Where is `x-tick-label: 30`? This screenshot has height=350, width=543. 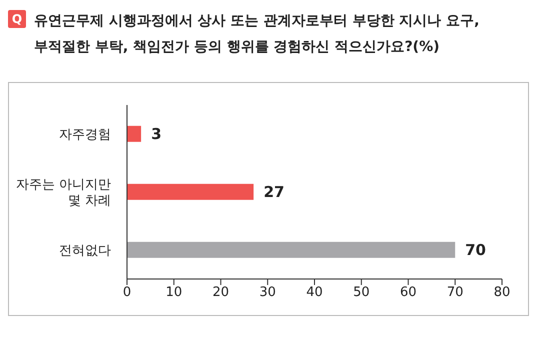
x-tick-label: 30 is located at coordinates (267, 292).